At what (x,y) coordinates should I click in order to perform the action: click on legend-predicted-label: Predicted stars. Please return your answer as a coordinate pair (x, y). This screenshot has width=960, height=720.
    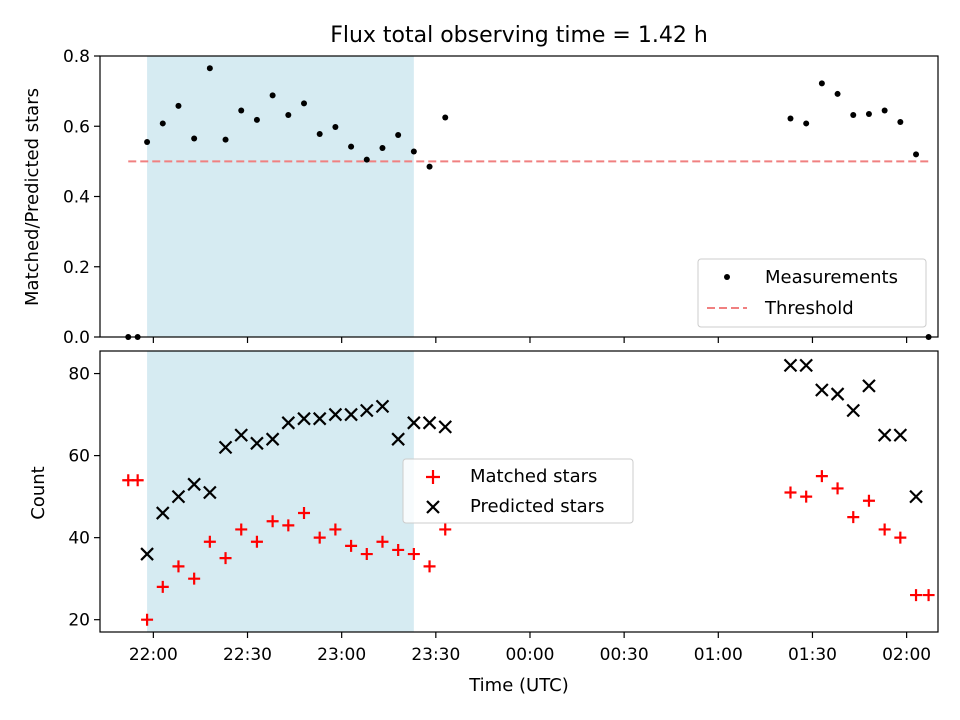
    Looking at the image, I should click on (537, 506).